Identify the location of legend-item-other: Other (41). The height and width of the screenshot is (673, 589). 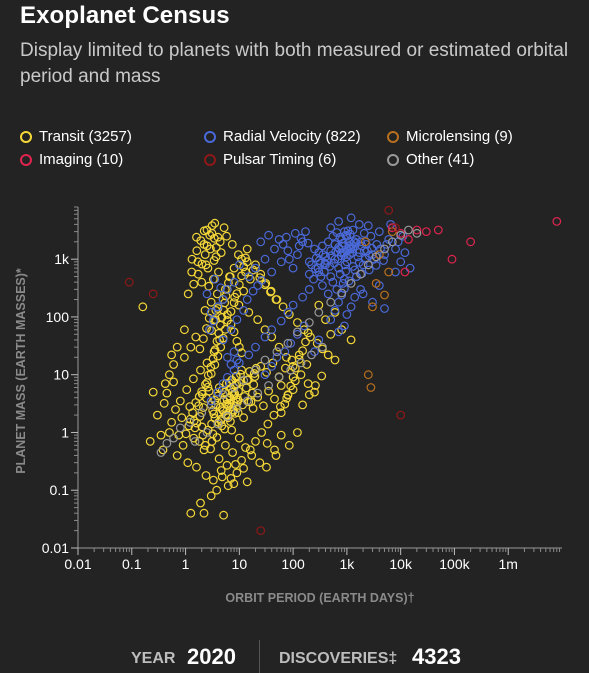
(430, 159).